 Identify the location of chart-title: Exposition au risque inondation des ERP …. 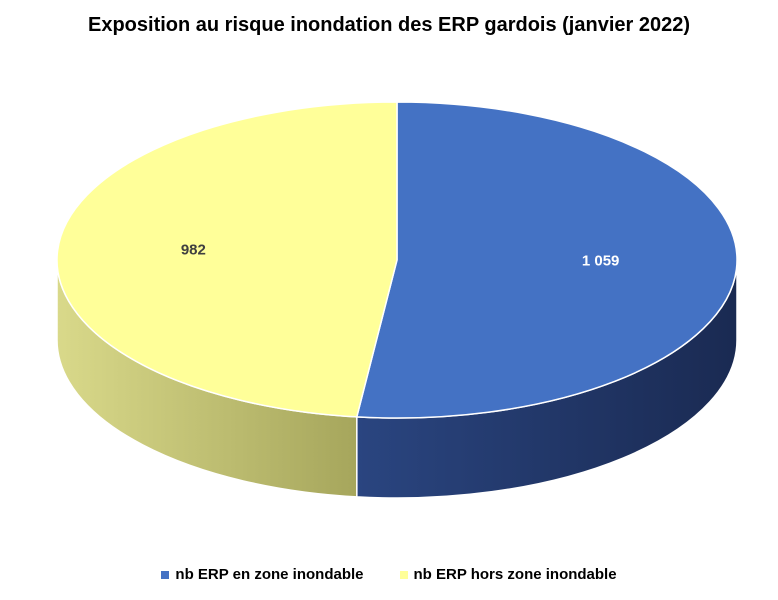
(389, 25).